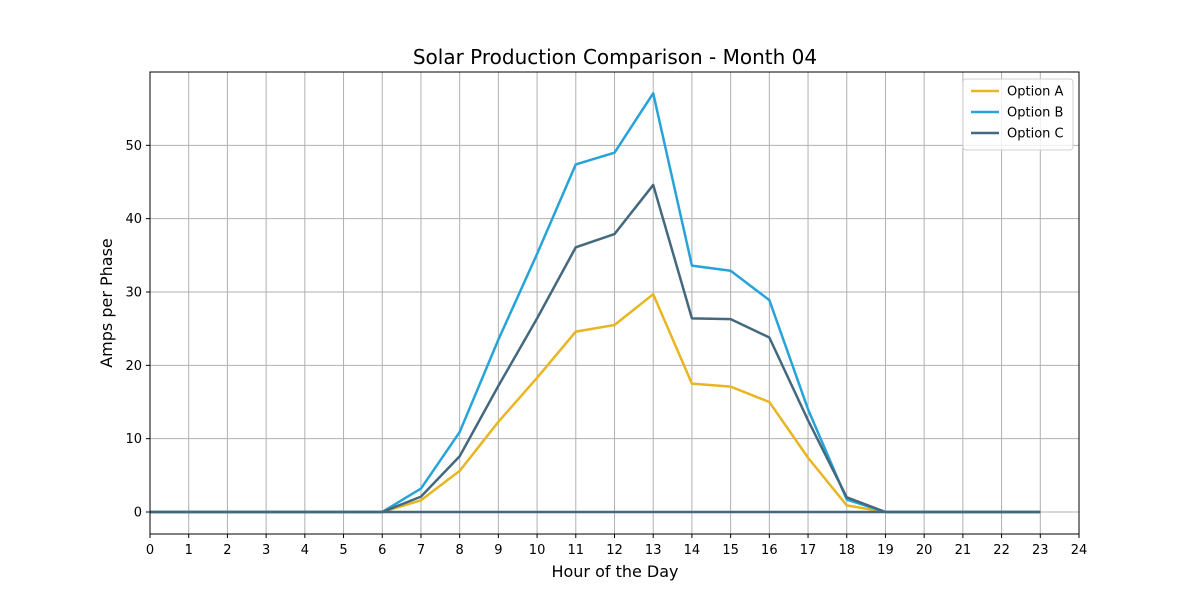 This screenshot has height=600, width=1200. What do you see at coordinates (133, 293) in the screenshot?
I see `y-tick-label: 30` at bounding box center [133, 293].